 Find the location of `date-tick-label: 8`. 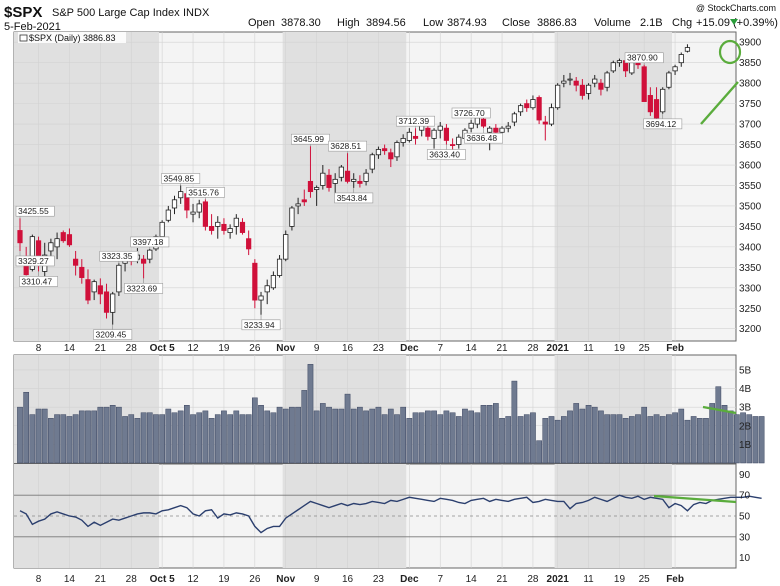

date-tick-label: 8 is located at coordinates (39, 348).